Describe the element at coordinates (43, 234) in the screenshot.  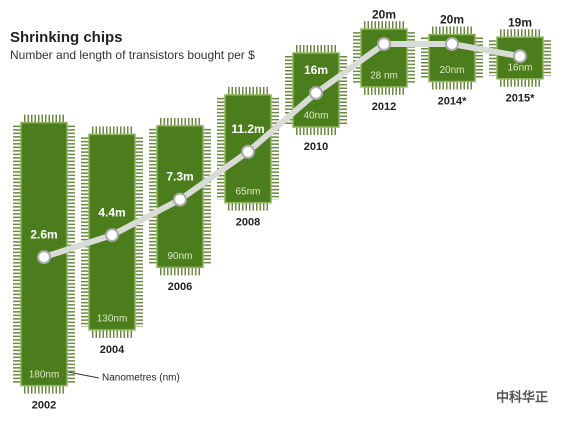
I see `value-label: 2.6m` at that location.